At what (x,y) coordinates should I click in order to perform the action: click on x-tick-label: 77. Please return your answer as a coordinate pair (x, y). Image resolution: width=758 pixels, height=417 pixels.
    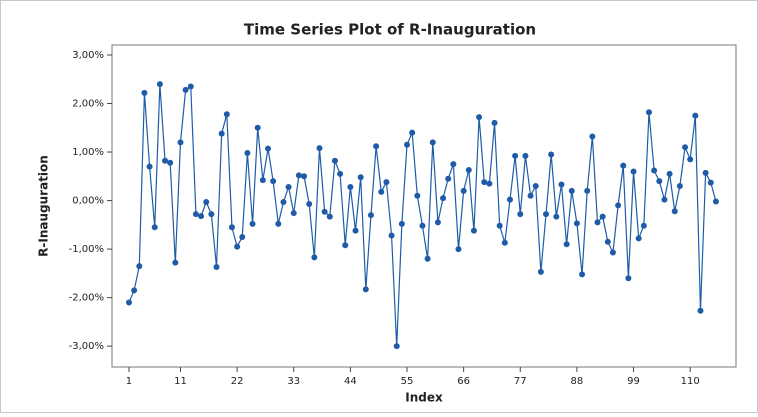
    Looking at the image, I should click on (520, 381).